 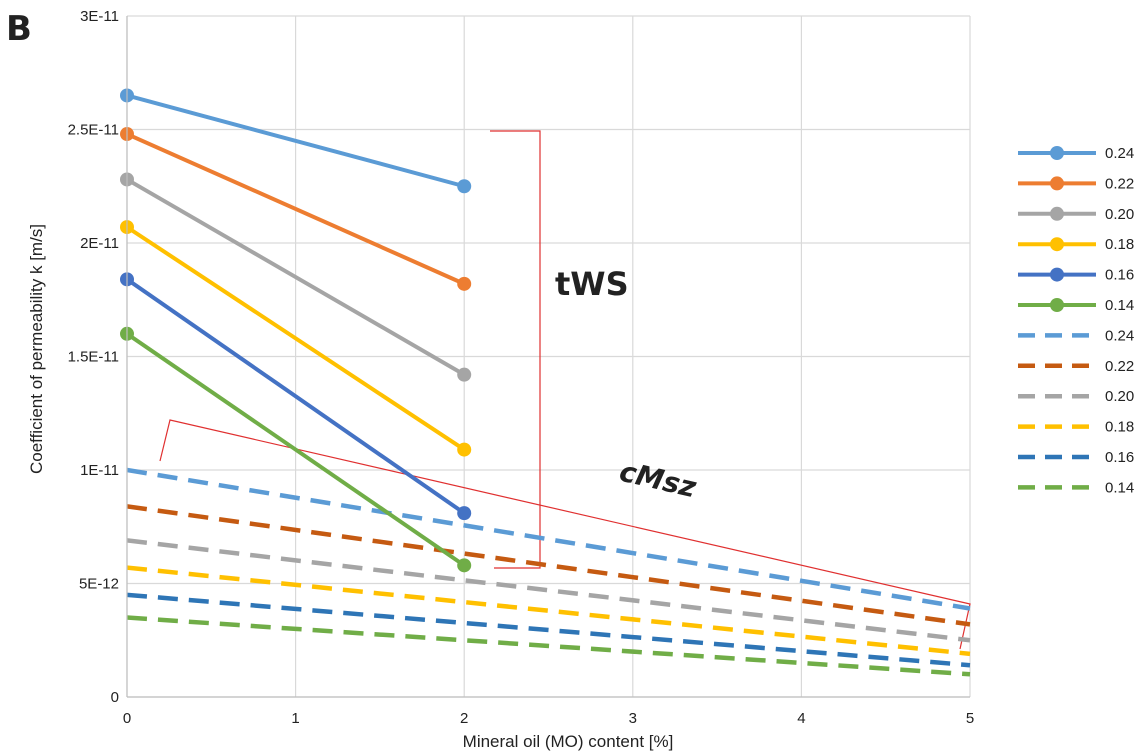 What do you see at coordinates (115, 697) in the screenshot?
I see `y-tick-label: 0` at bounding box center [115, 697].